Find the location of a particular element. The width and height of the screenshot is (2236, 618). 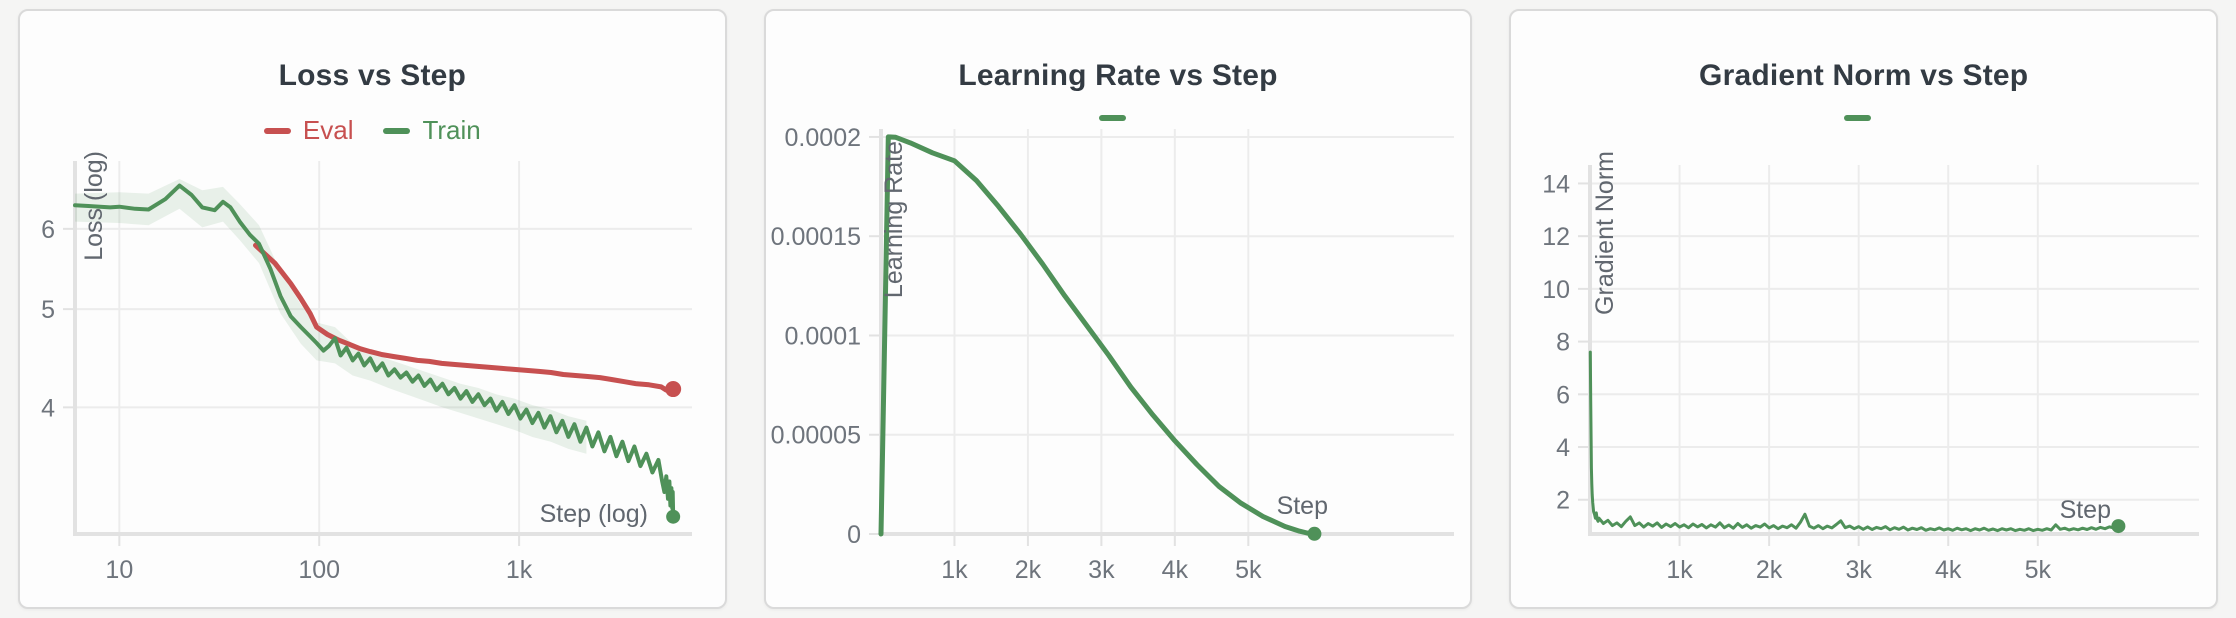

svg-text: 0.00015 is located at coordinates (815, 237).